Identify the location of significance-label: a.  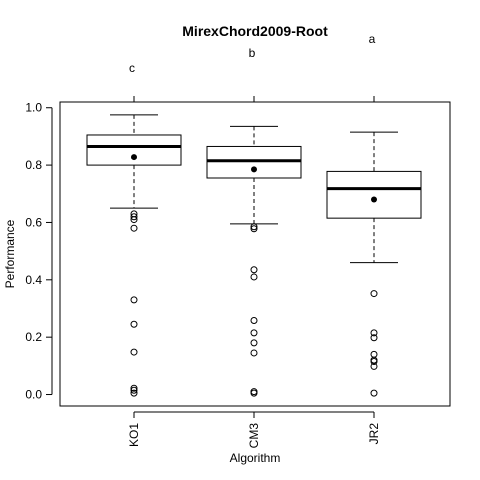
(372, 39).